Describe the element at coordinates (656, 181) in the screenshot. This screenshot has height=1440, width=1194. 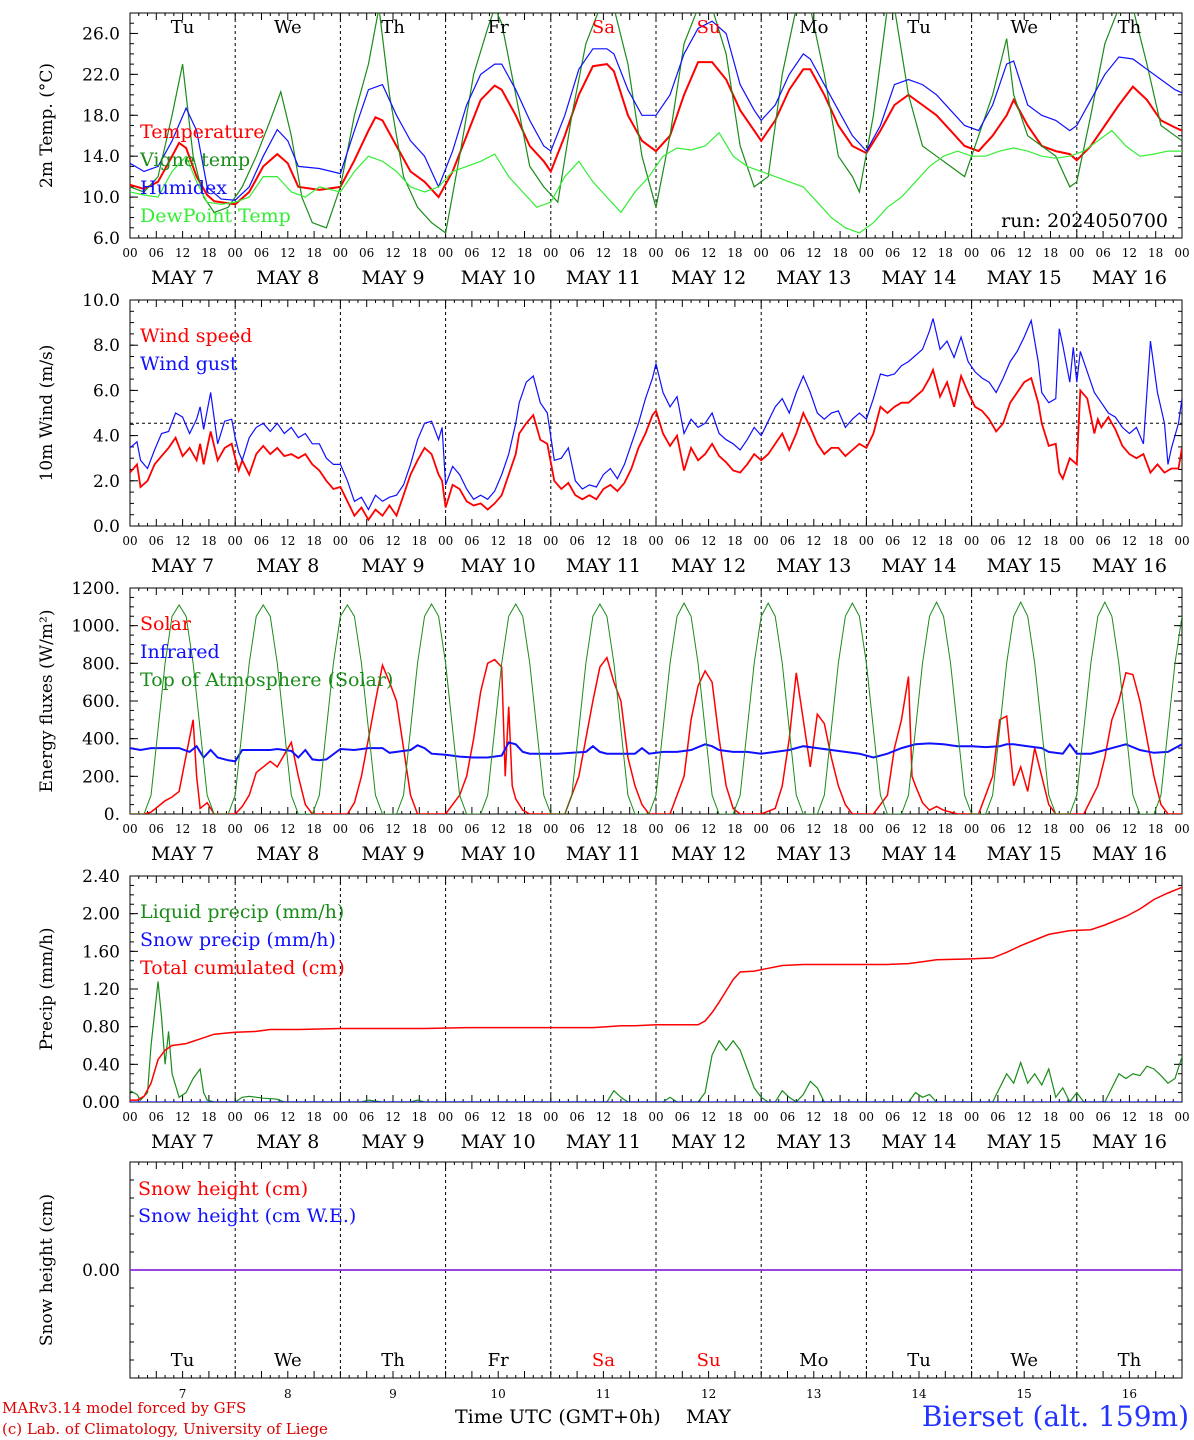
I see `series-line-dewpoint-temp` at that location.